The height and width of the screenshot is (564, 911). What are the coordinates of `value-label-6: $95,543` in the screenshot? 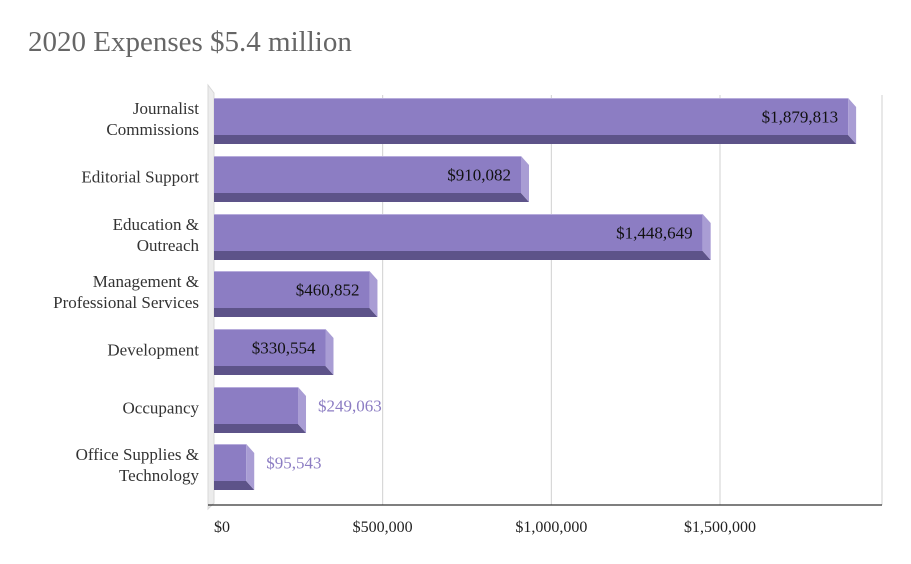 It's located at (293, 463).